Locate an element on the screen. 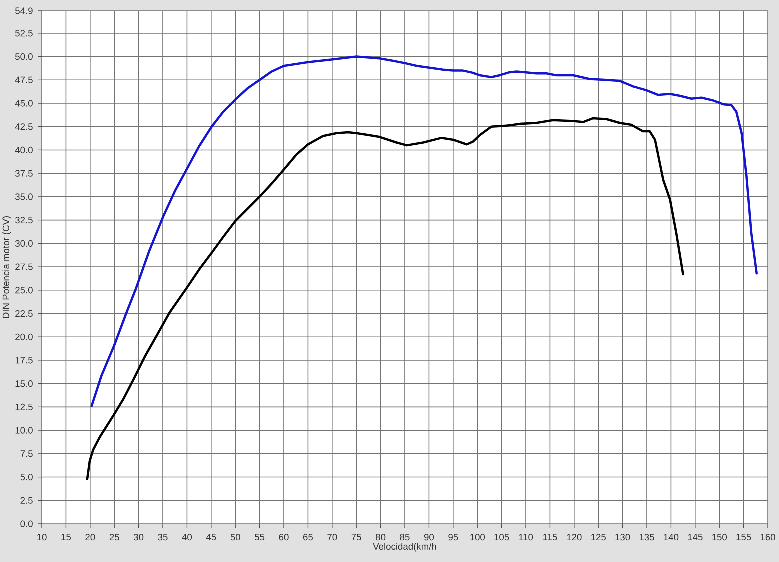 This screenshot has height=562, width=779. x-tick-label: 10 is located at coordinates (42, 537).